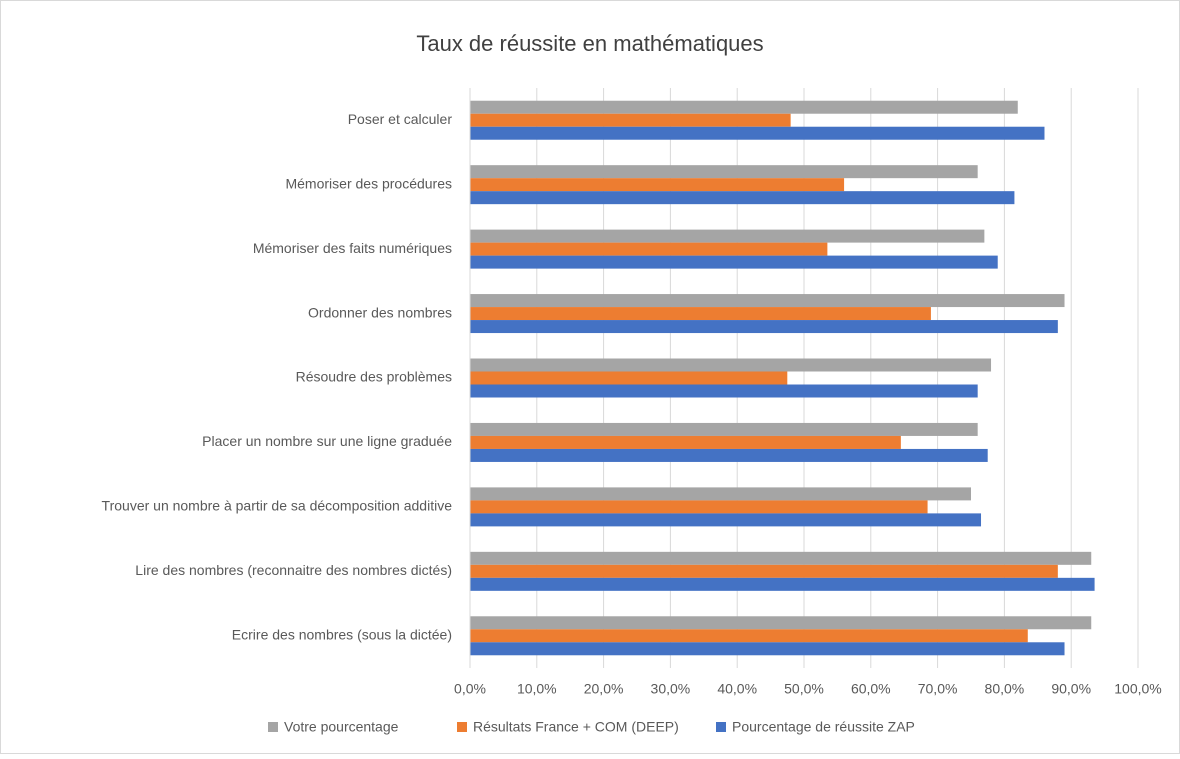 The width and height of the screenshot is (1180, 759). What do you see at coordinates (589, 43) in the screenshot?
I see `chart-title: Taux de réussite en mathématiques` at bounding box center [589, 43].